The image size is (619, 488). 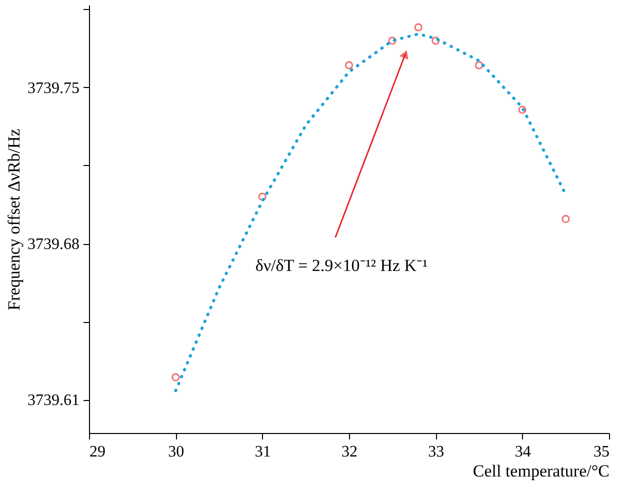 I want to click on y-tick-label: 3739.68, so click(x=54, y=245).